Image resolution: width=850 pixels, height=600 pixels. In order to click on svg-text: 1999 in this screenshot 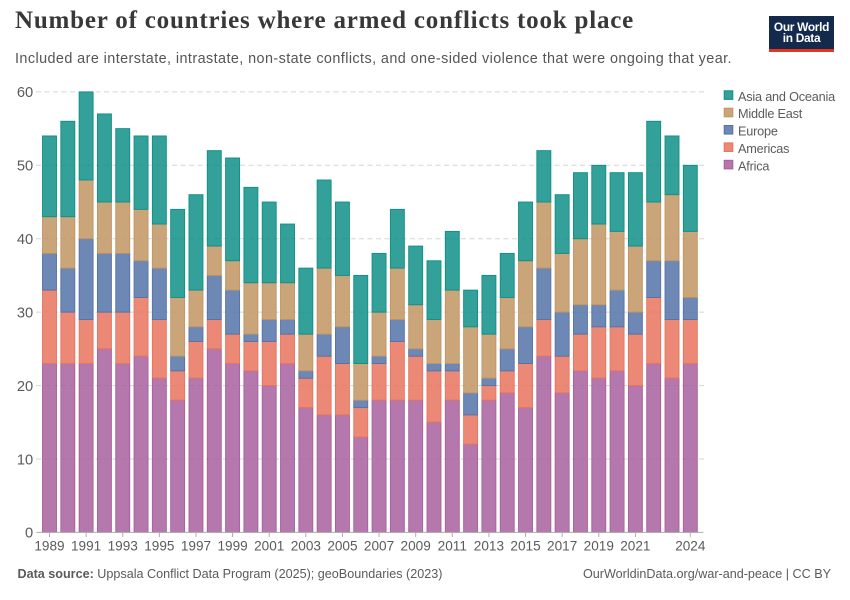, I will do `click(232, 546)`.